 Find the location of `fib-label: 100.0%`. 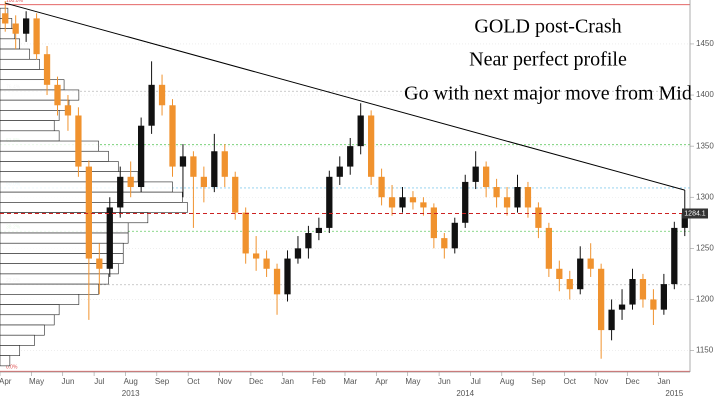

fib-label: 100.0% is located at coordinates (15, 2).